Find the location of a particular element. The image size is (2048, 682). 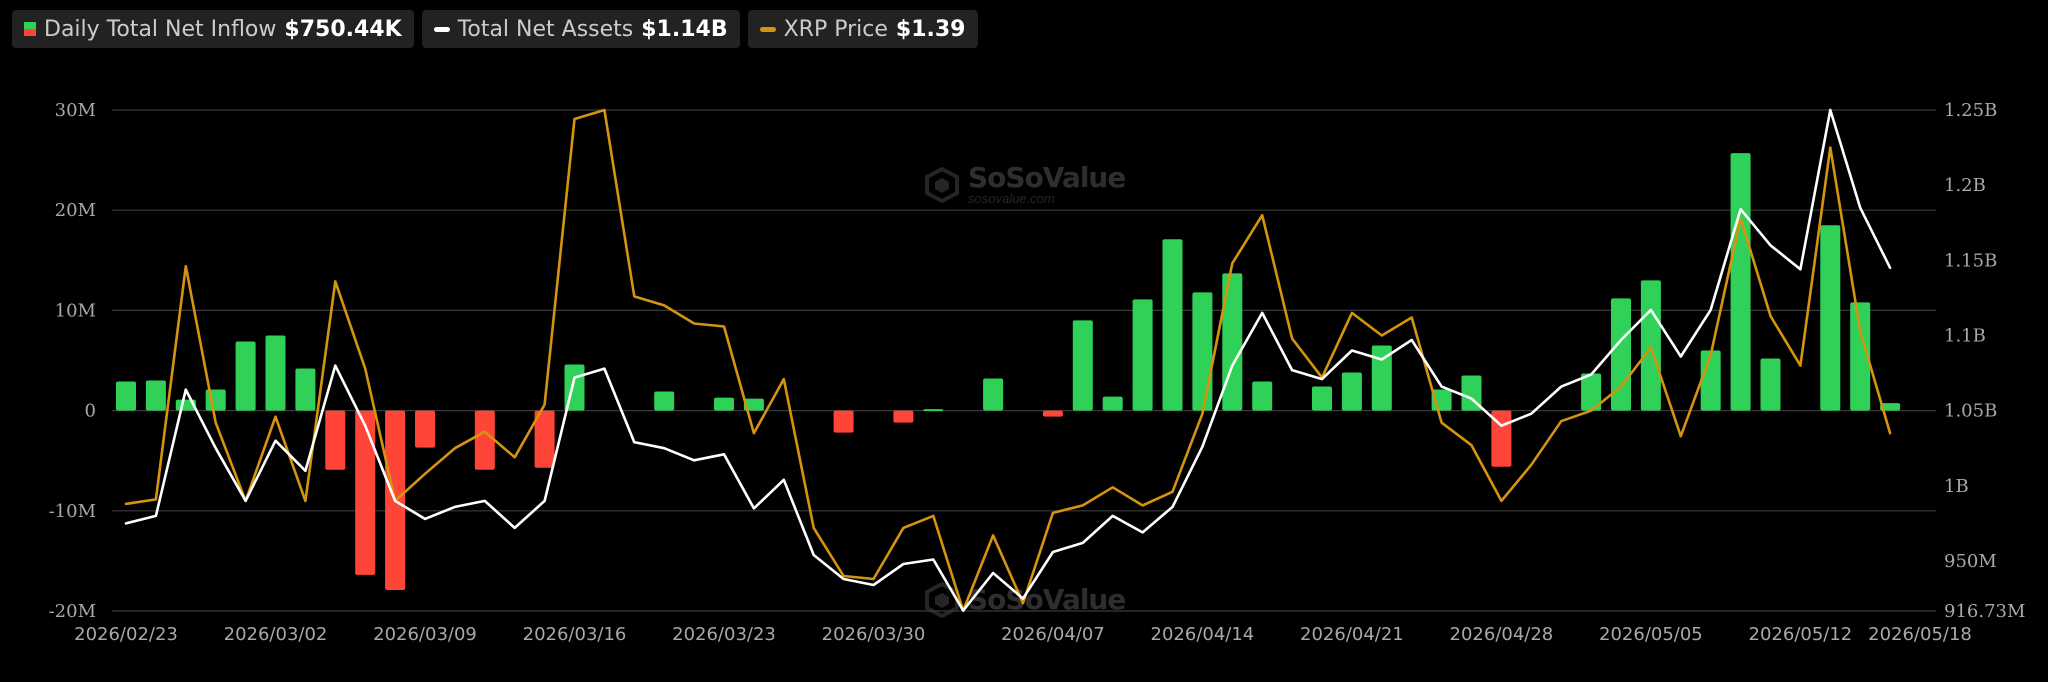

right-tick-label: 1.2B is located at coordinates (1965, 185).